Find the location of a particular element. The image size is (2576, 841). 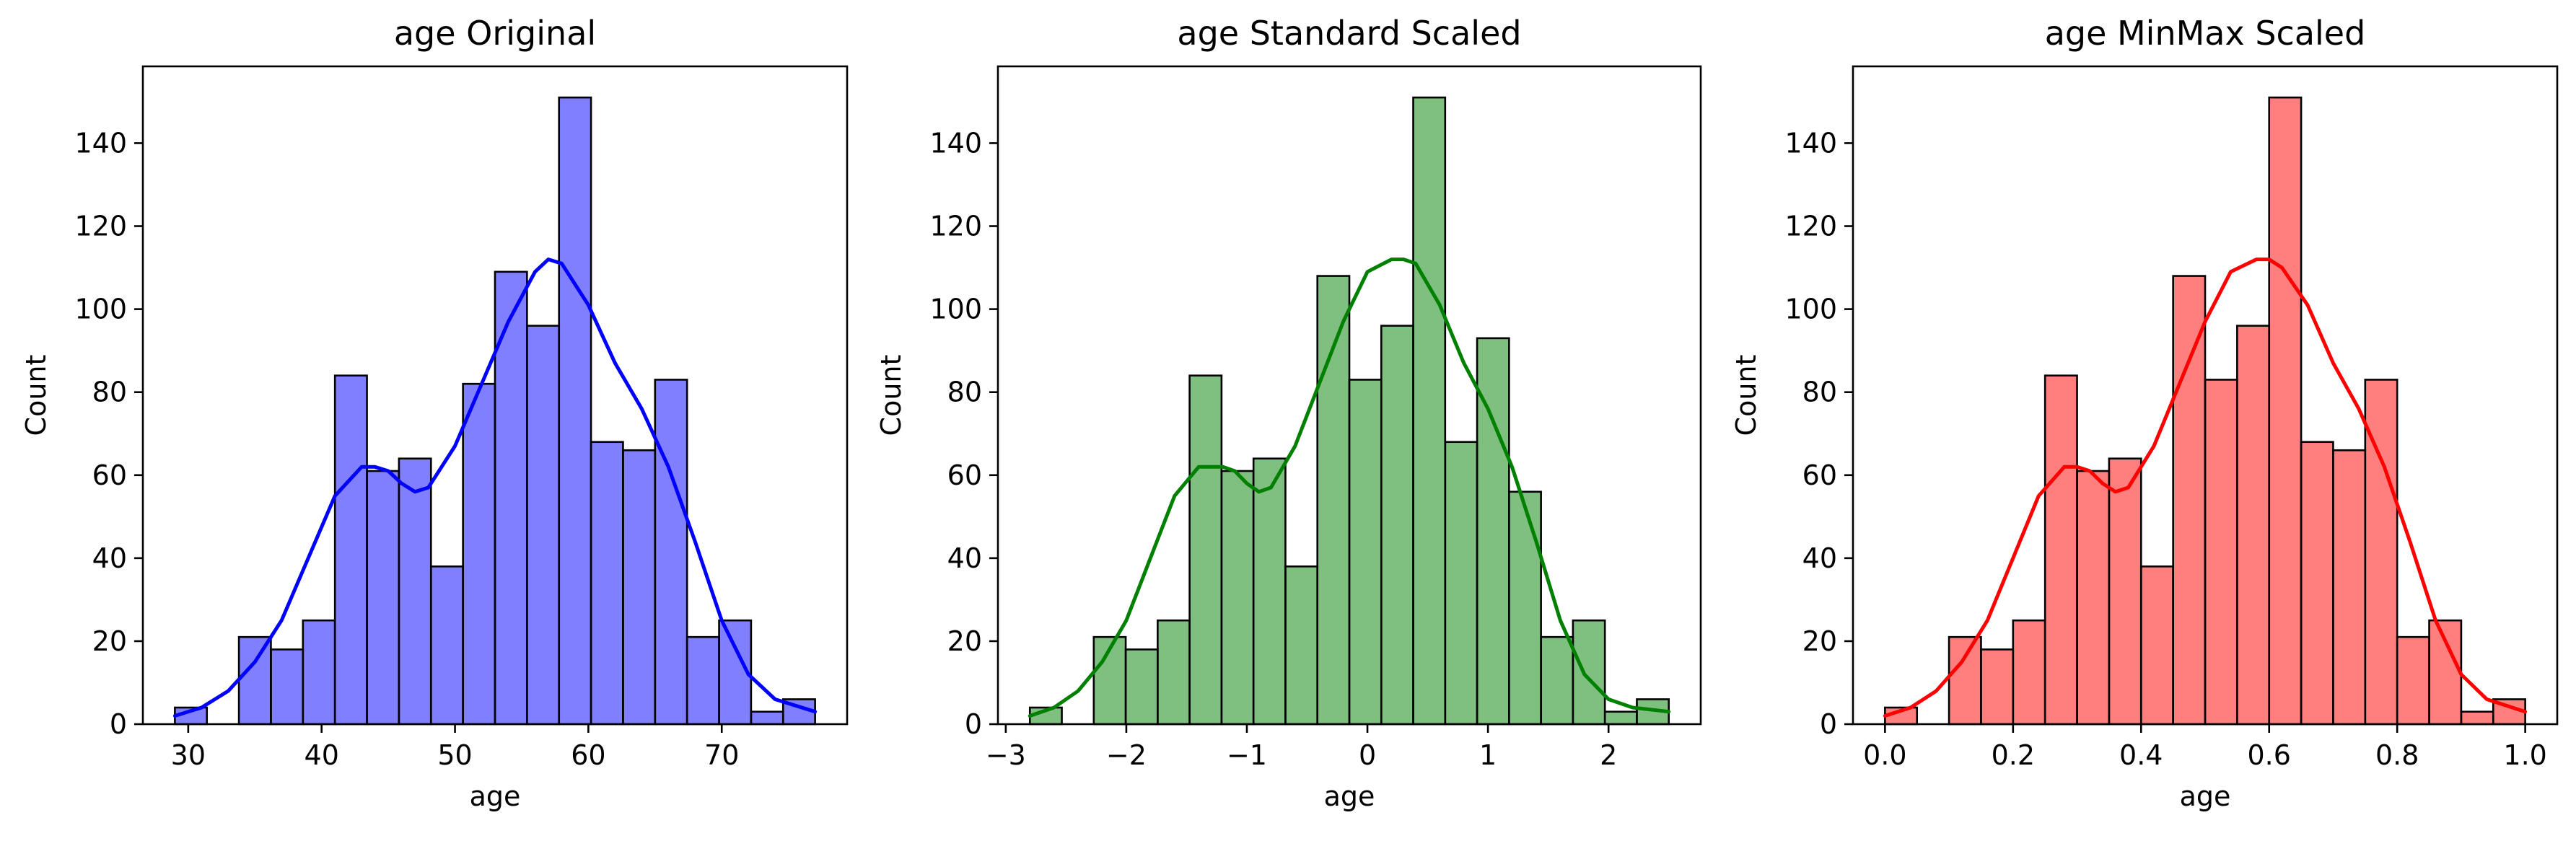

chart-title: age Standard Scaled is located at coordinates (1349, 33).